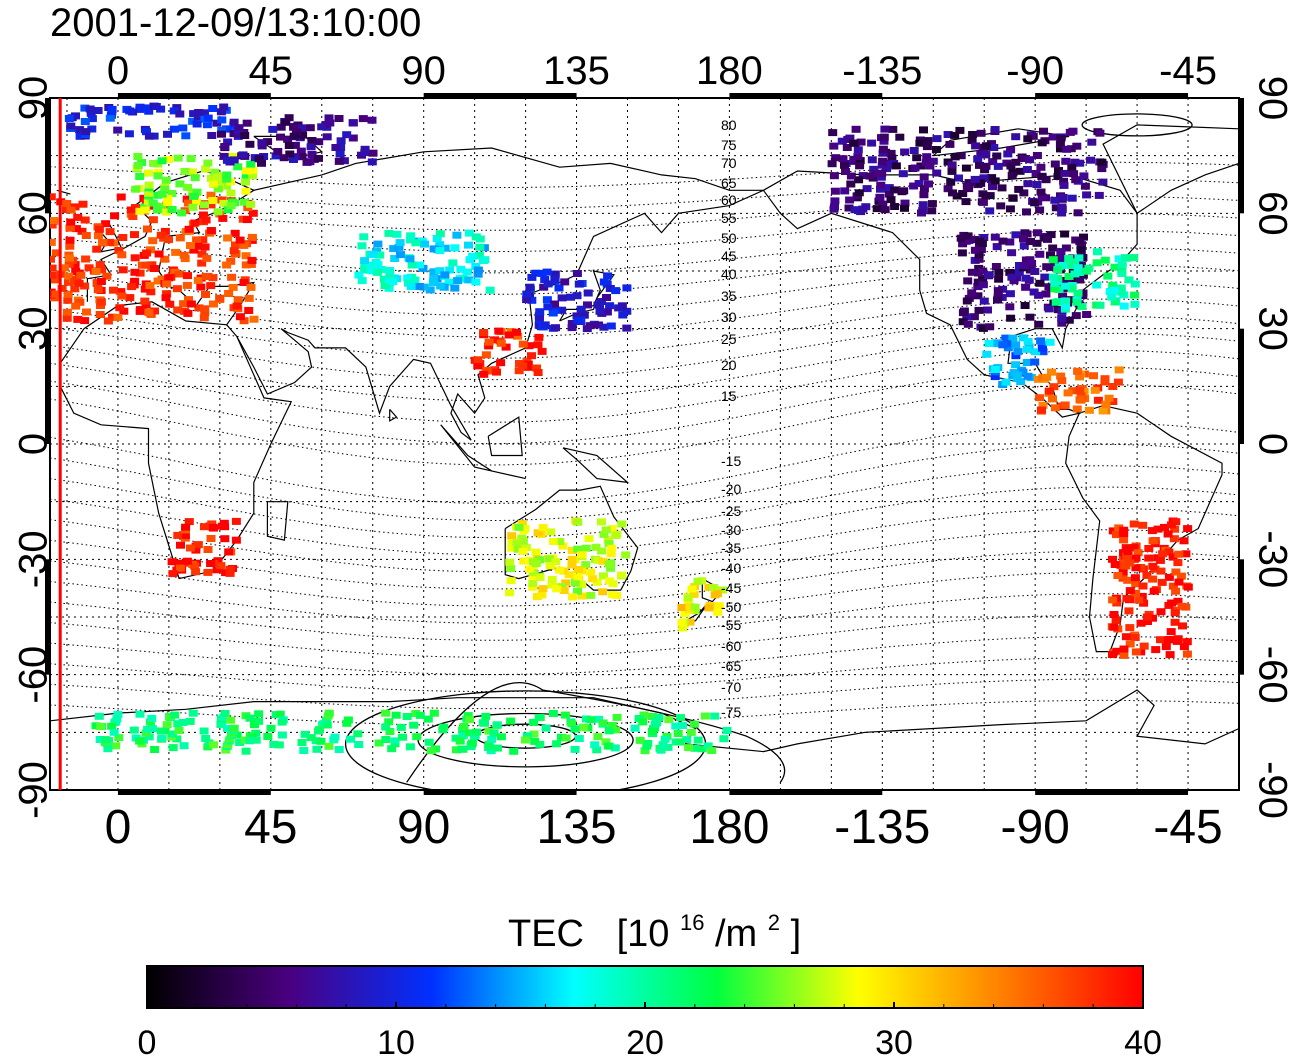  What do you see at coordinates (47, 386) in the screenshot?
I see `frame-bar-left` at bounding box center [47, 386].